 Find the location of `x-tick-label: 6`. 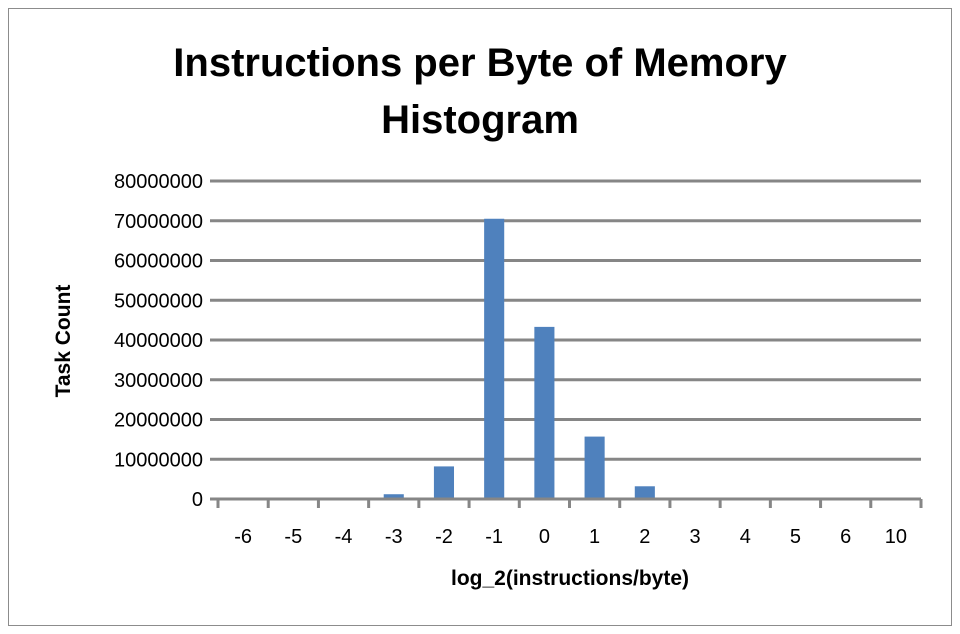

x-tick-label: 6 is located at coordinates (845, 537).